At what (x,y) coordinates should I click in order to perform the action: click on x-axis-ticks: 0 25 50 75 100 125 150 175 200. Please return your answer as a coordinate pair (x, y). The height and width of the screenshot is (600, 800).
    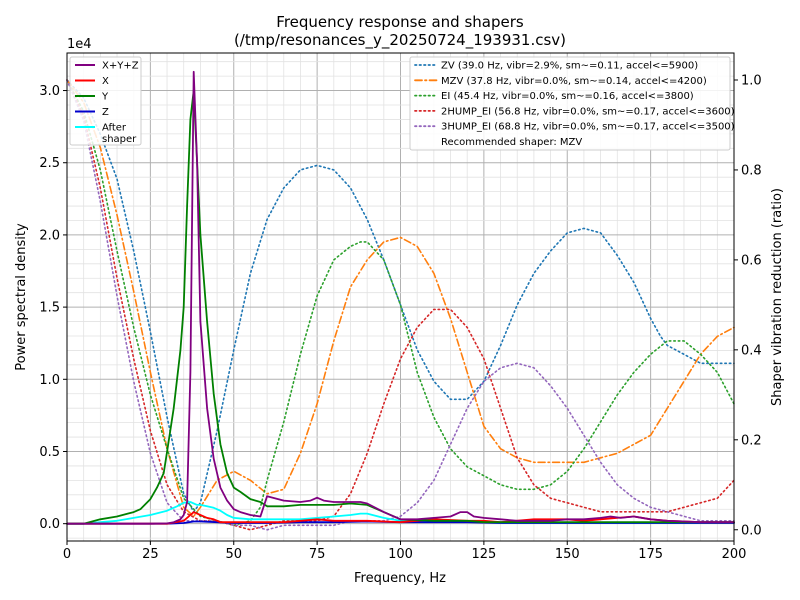
    Looking at the image, I should click on (405, 551).